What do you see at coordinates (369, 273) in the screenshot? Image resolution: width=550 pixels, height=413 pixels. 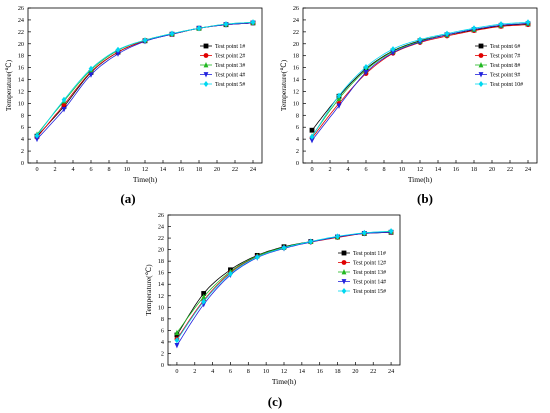 I see `legend-label: Test point 13#` at bounding box center [369, 273].